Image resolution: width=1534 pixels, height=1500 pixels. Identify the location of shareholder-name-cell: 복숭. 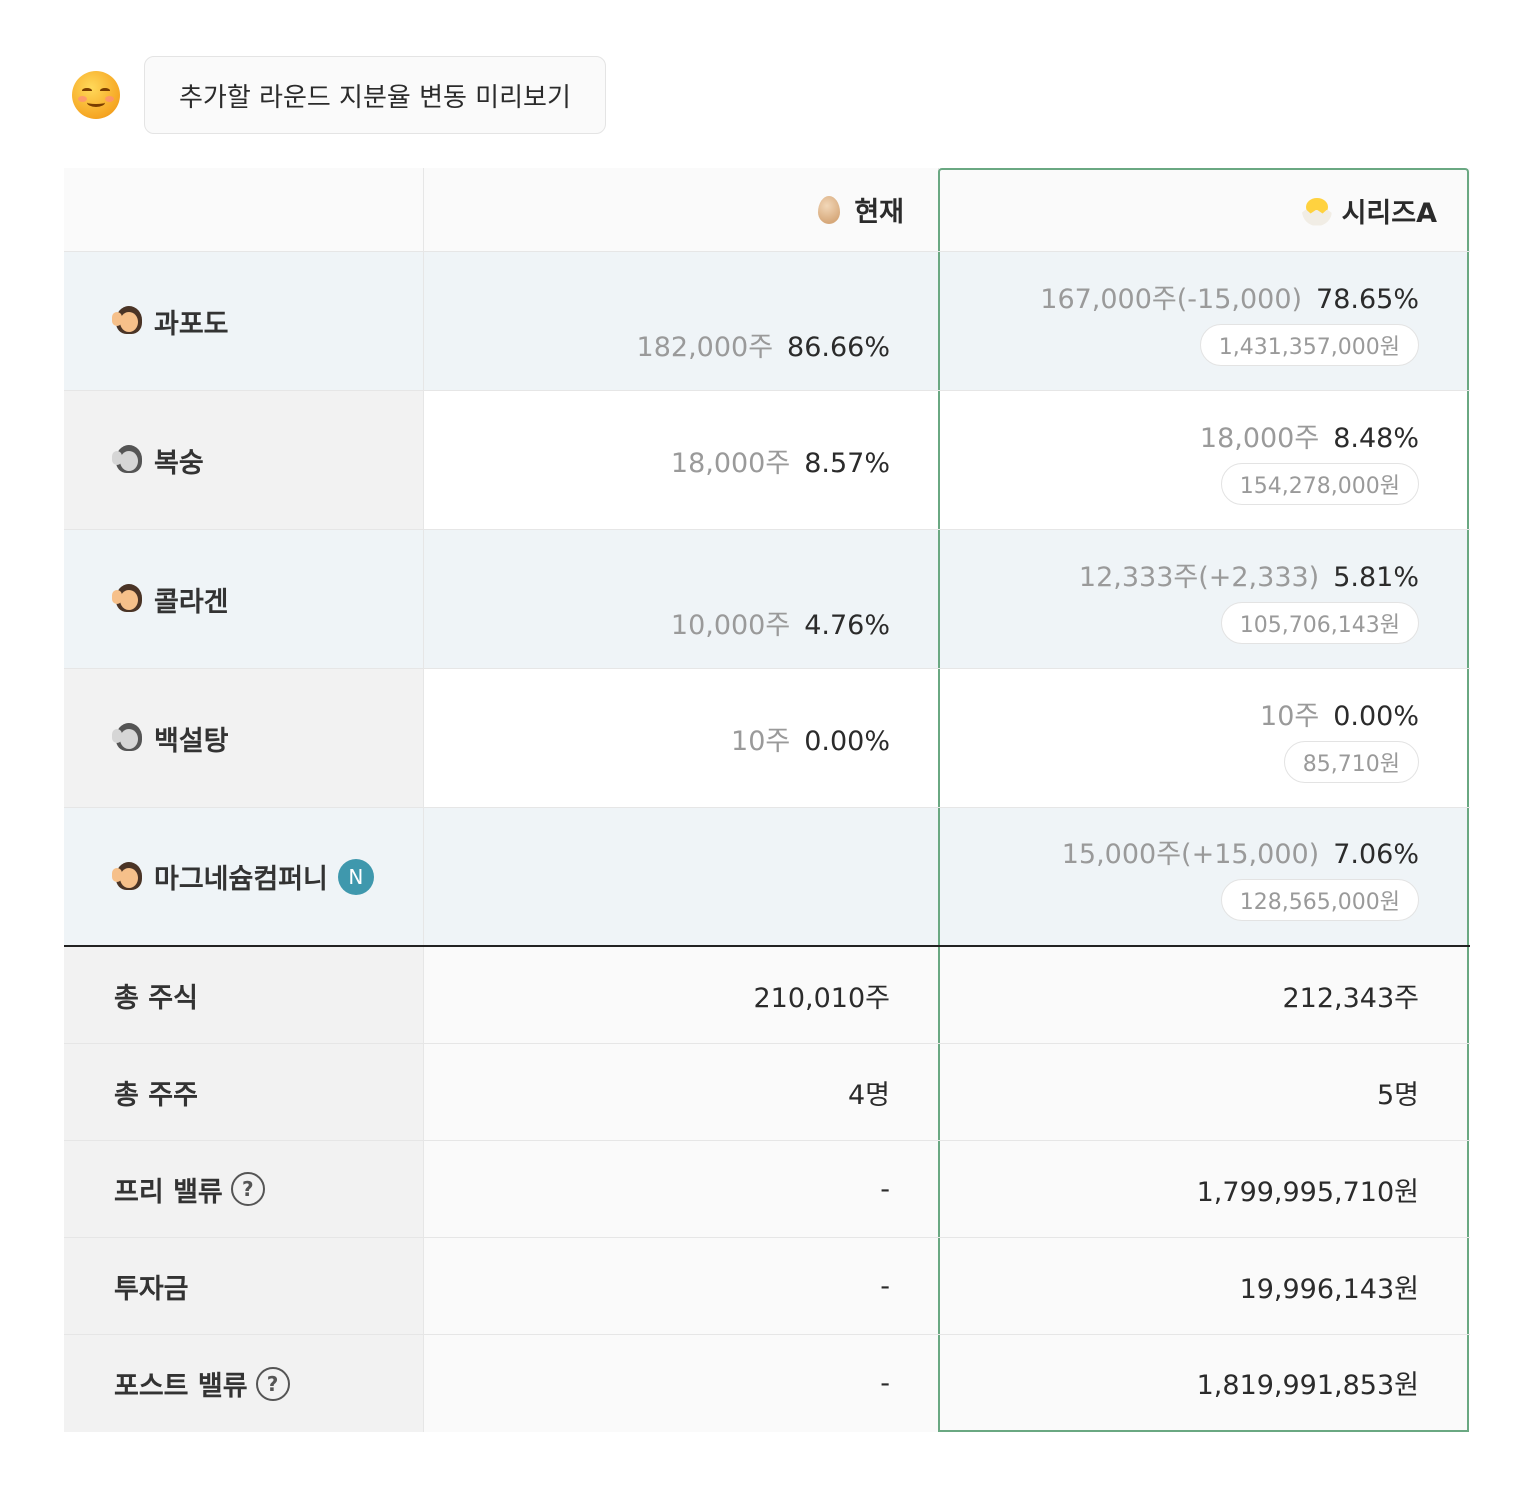
(244, 460).